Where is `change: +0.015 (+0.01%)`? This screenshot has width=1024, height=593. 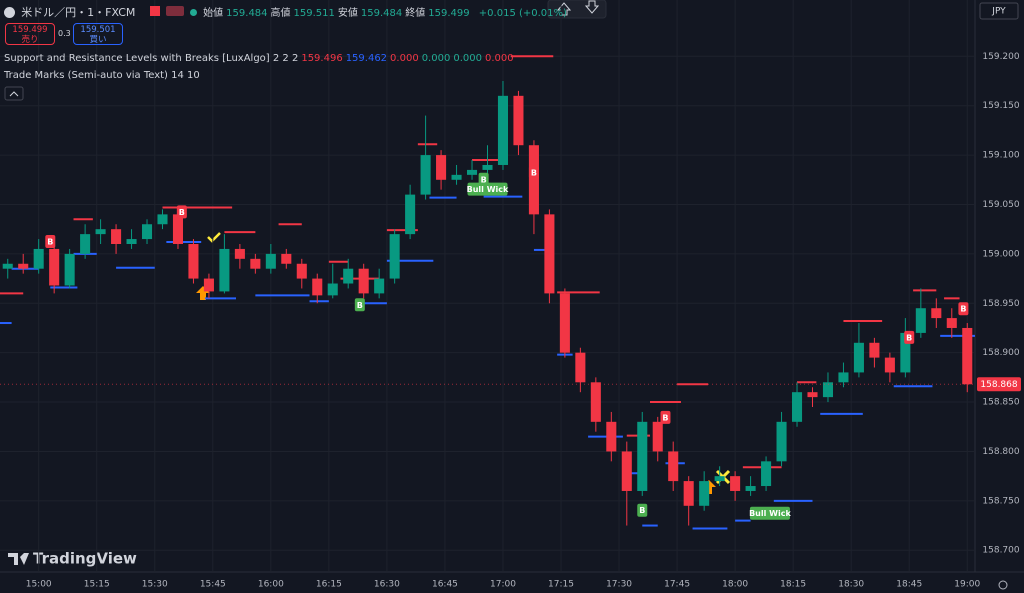
change: +0.015 (+0.01%) is located at coordinates (522, 13).